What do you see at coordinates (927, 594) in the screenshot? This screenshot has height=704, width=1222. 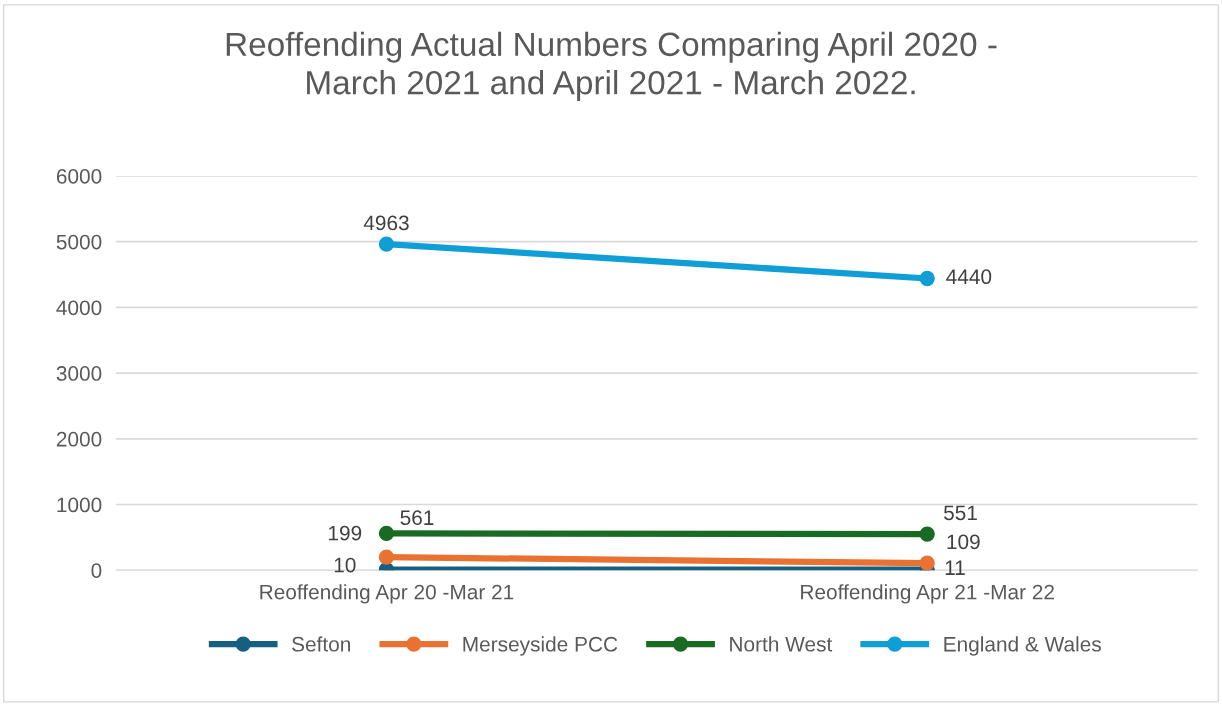 I see `x-tick-label: Reoffending Apr 21 -Mar 22` at bounding box center [927, 594].